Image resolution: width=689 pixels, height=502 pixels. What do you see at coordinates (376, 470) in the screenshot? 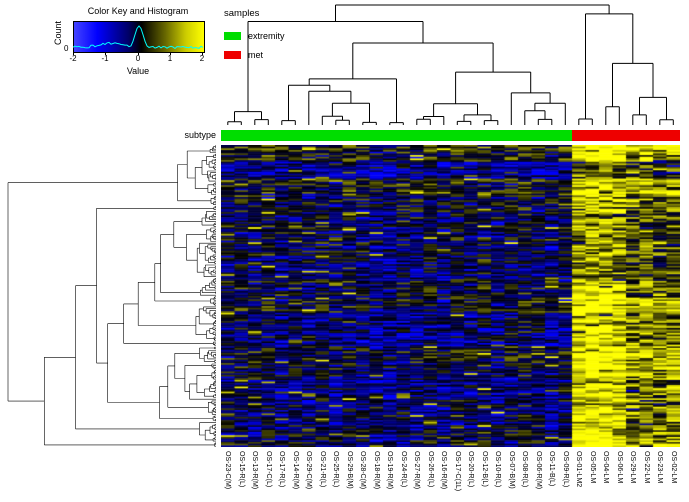
I see `column-label: OS-18-R(M)` at bounding box center [376, 470].